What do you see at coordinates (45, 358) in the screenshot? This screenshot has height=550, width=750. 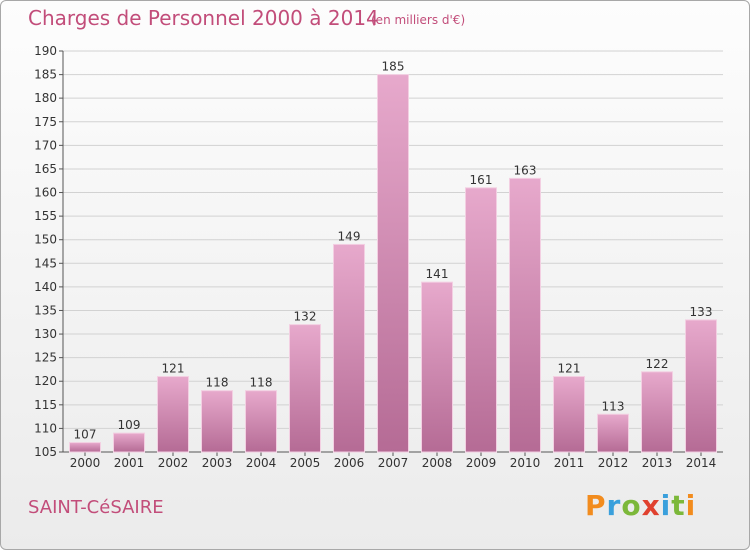 I see `y-tick-label: 125` at bounding box center [45, 358].